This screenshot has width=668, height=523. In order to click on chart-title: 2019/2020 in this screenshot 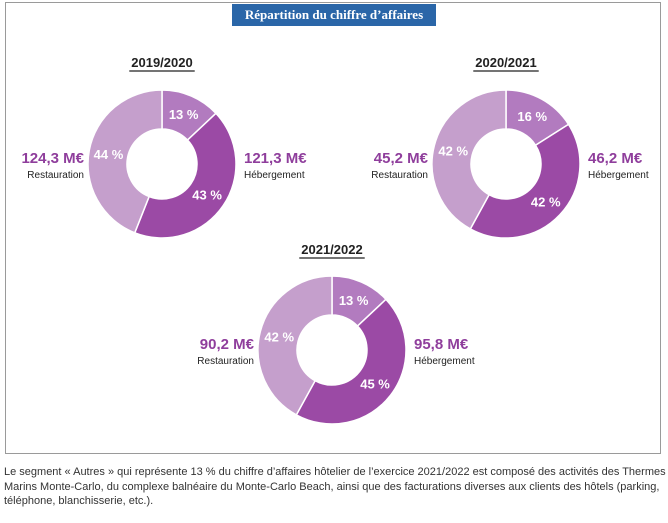, I will do `click(161, 62)`.